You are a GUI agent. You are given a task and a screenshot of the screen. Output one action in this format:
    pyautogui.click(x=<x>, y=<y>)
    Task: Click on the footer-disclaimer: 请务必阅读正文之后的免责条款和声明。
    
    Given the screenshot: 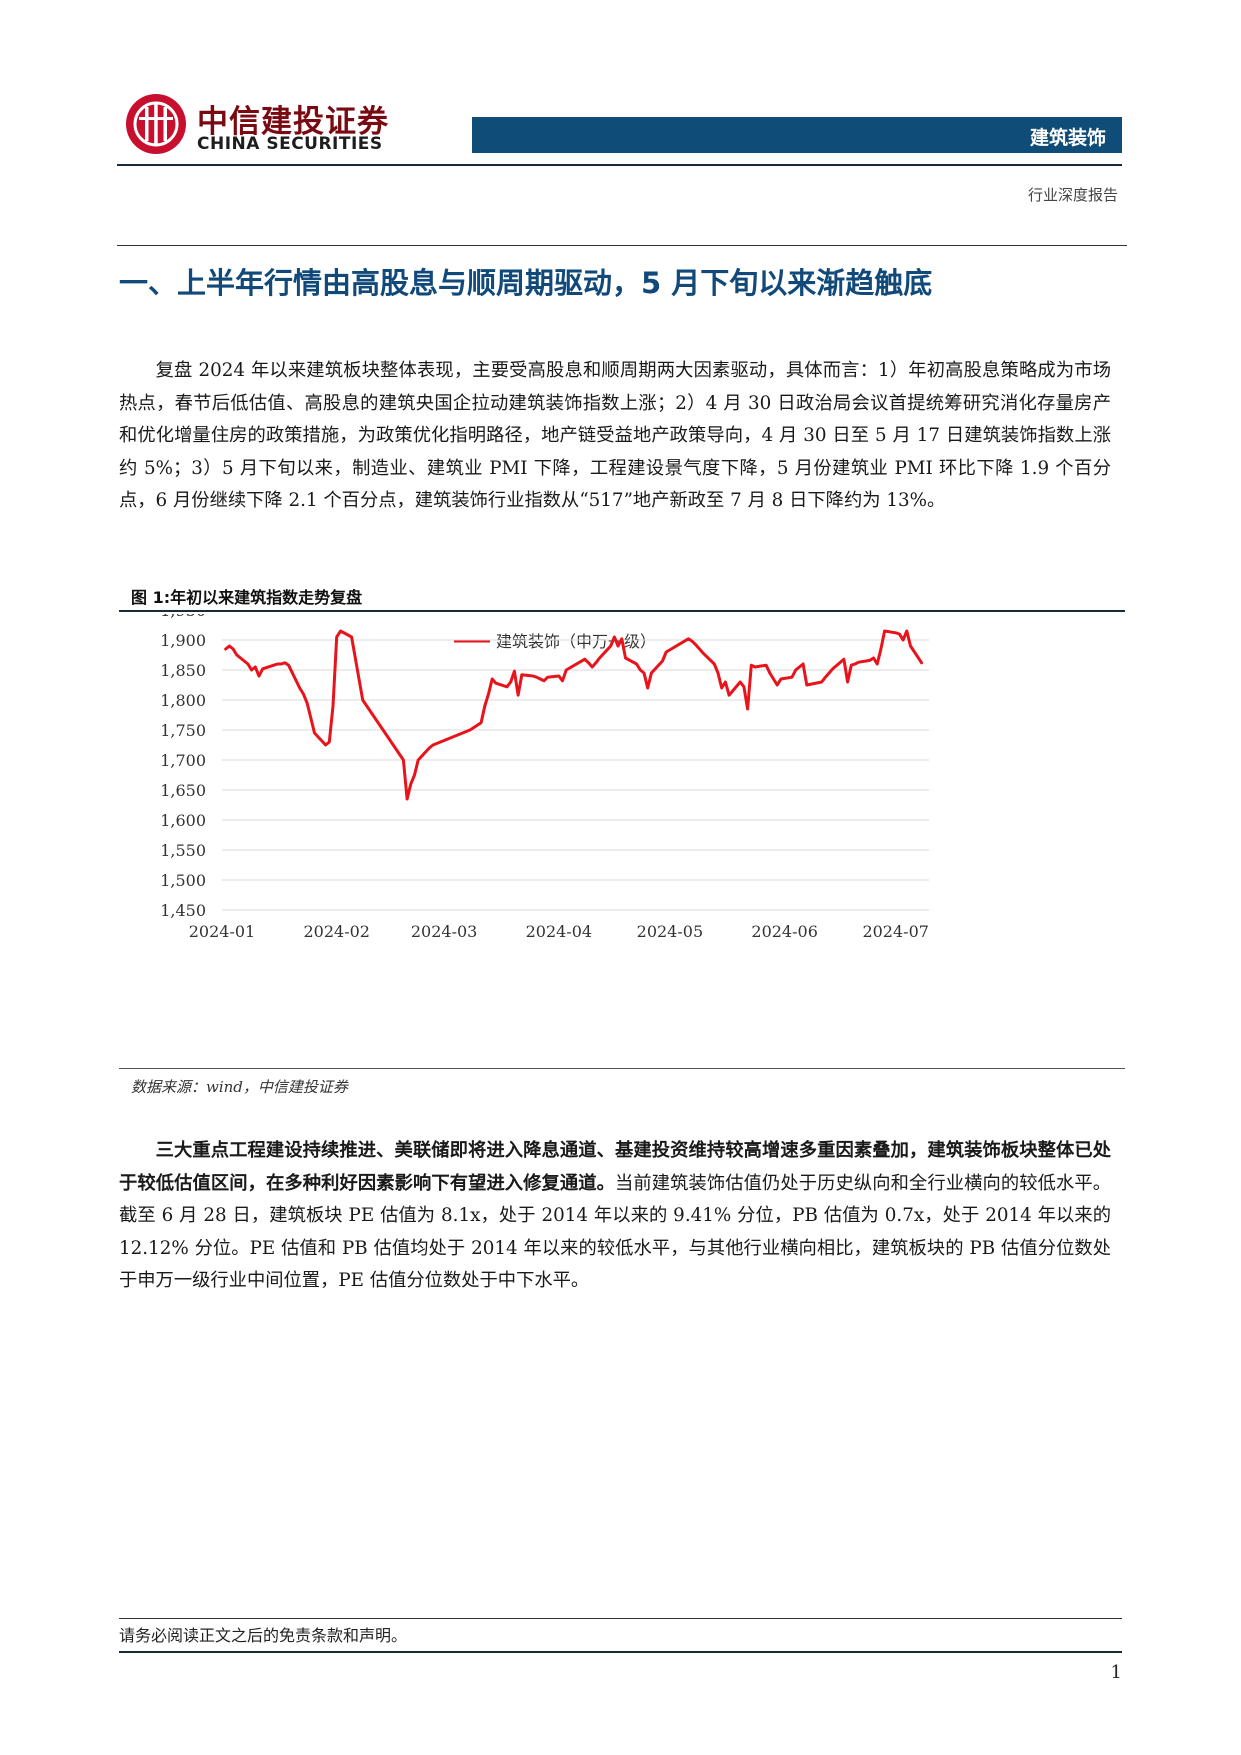 What is the action you would take?
    pyautogui.click(x=263, y=1635)
    